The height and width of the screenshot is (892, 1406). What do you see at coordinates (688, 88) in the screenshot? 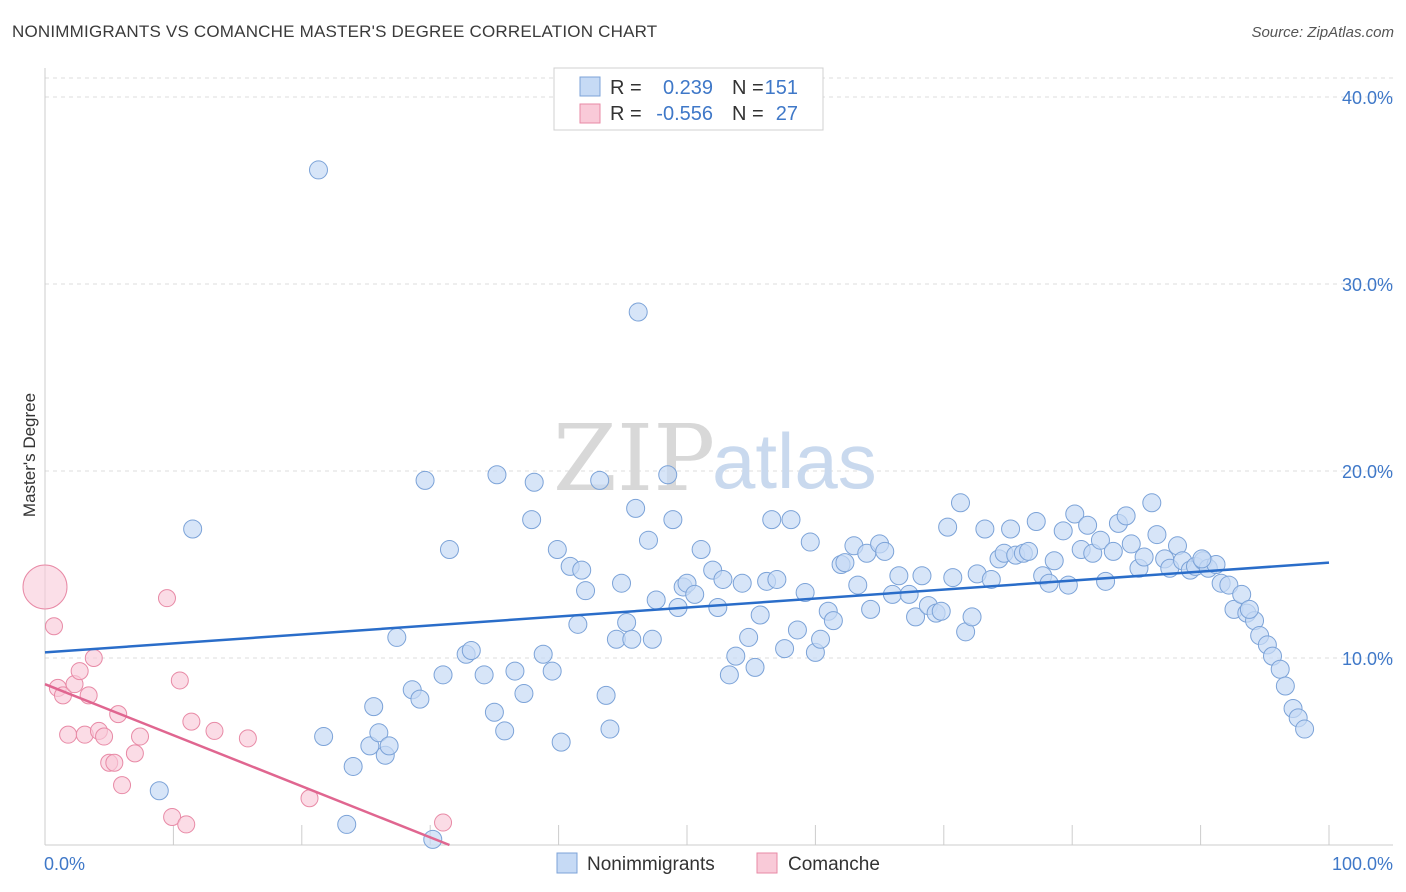
I see `legend-r-value-1: 0.239` at bounding box center [688, 88].